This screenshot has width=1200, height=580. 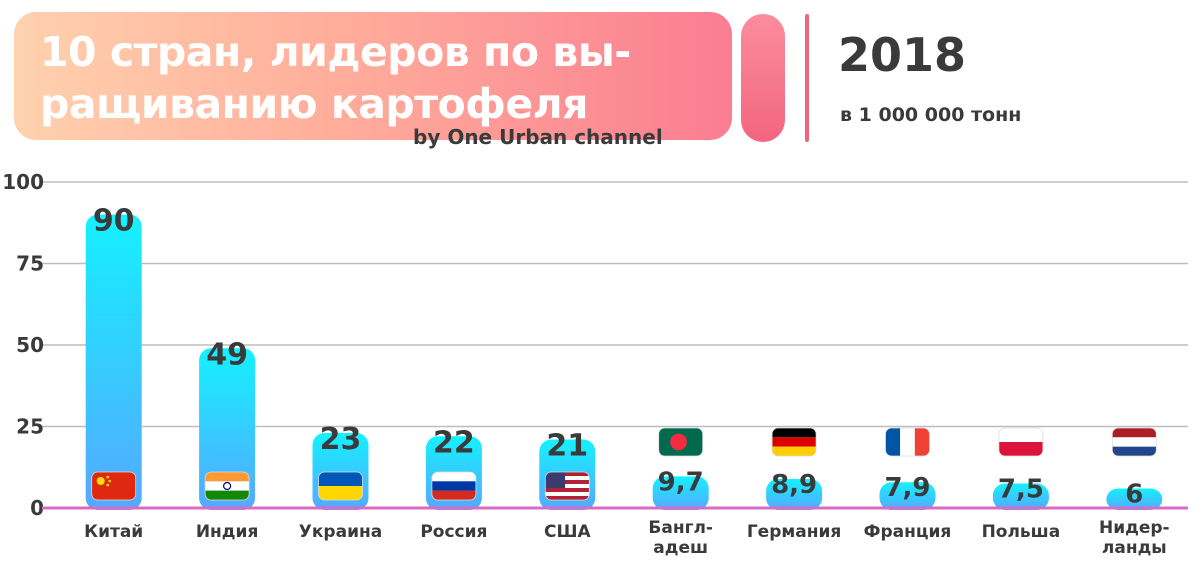 I want to click on x-tick-label: Индия, so click(x=227, y=532).